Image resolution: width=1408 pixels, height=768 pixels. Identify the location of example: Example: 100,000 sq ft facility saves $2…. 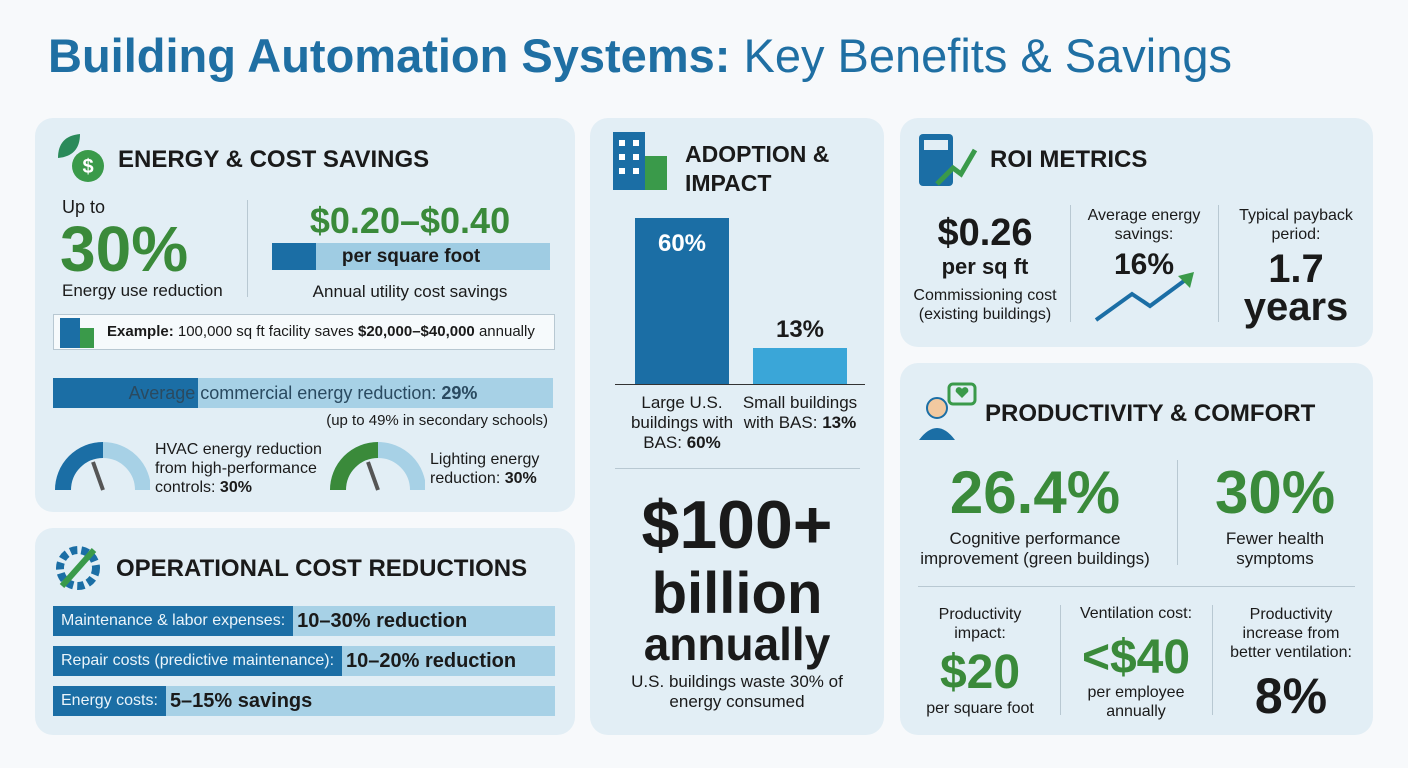
(321, 331).